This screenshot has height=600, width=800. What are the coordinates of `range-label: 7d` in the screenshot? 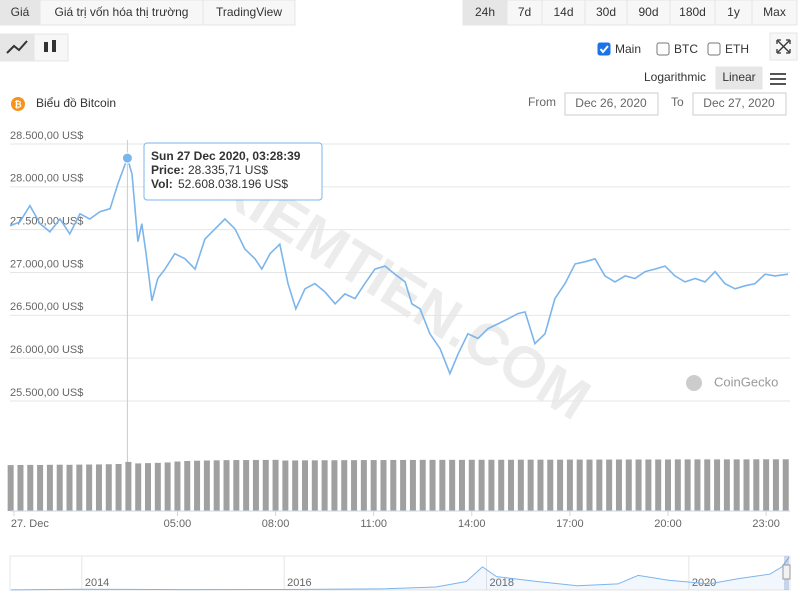 It's located at (524, 12).